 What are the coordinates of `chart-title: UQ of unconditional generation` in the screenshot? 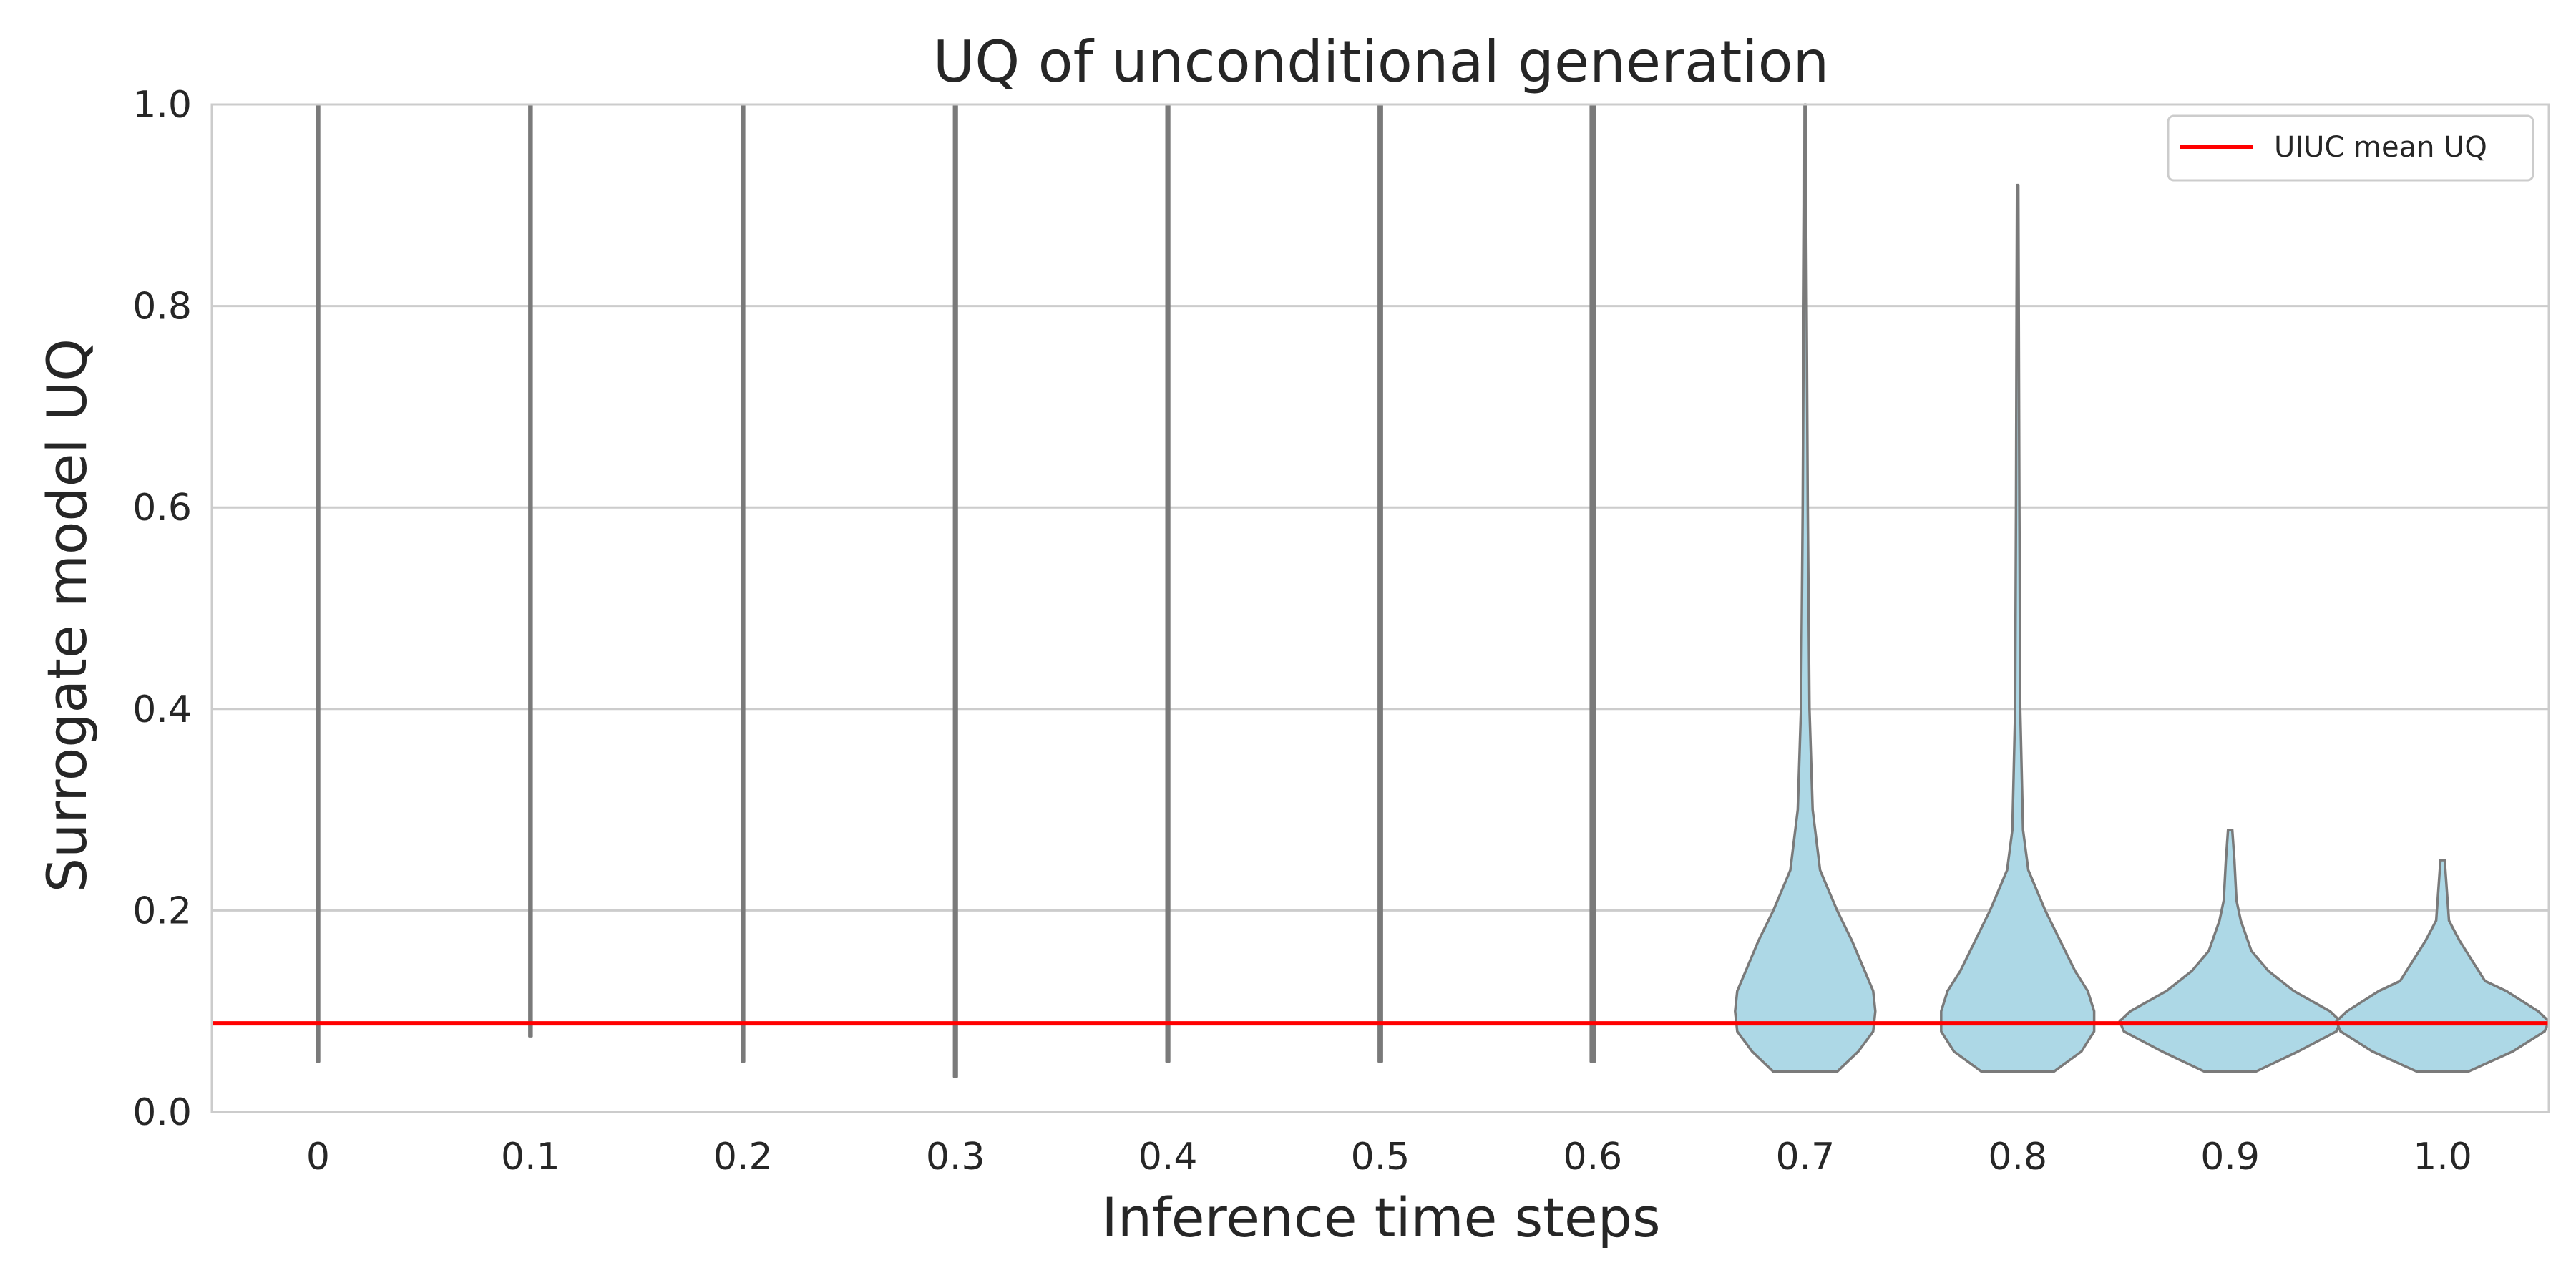 It's located at (1381, 62).